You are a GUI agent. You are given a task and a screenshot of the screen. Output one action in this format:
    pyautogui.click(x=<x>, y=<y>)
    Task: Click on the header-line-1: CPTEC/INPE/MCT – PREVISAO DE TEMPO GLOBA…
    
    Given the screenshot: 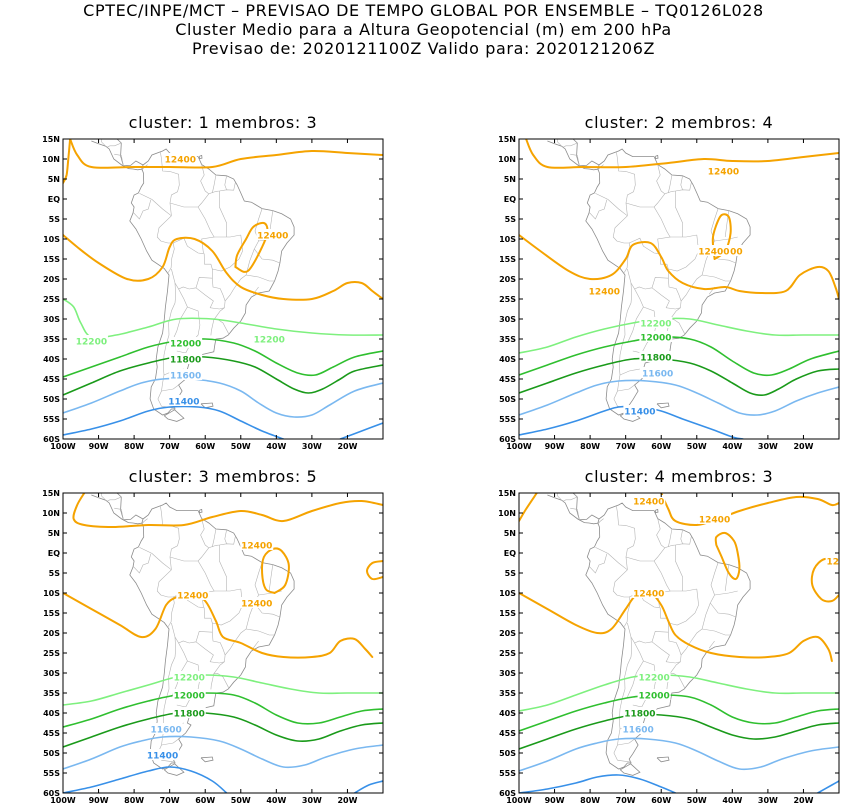 What is the action you would take?
    pyautogui.click(x=423, y=10)
    